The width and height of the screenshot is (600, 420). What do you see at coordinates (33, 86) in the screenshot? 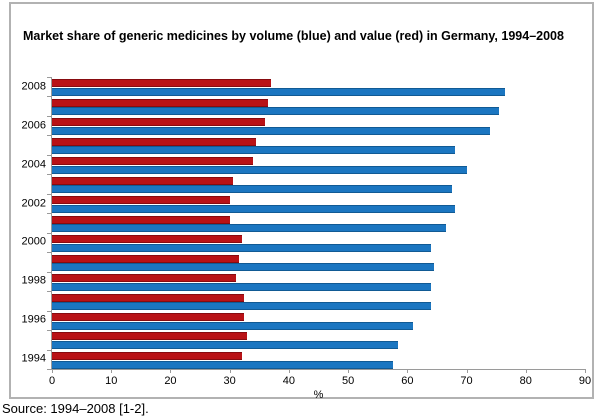
I see `year-axis-label-2008: 2008` at bounding box center [33, 86].